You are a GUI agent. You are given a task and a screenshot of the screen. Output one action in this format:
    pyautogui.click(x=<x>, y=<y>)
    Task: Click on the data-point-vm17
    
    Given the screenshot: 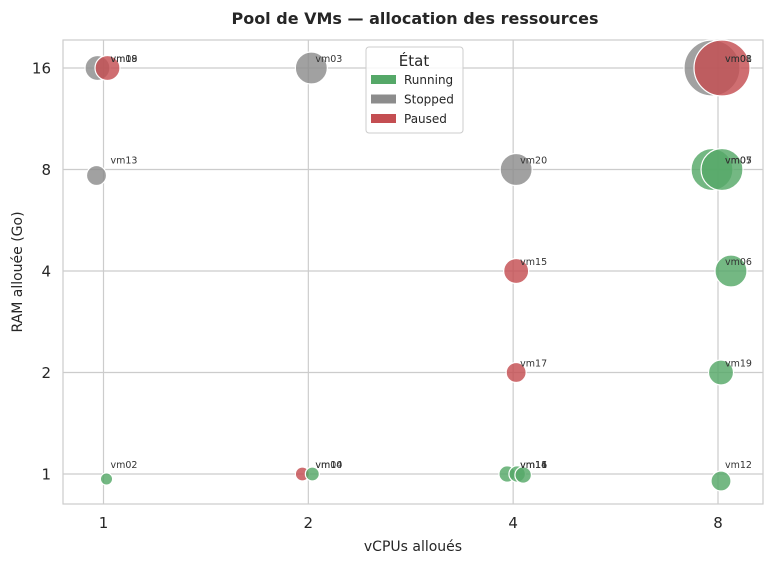 What is the action you would take?
    pyautogui.click(x=516, y=372)
    